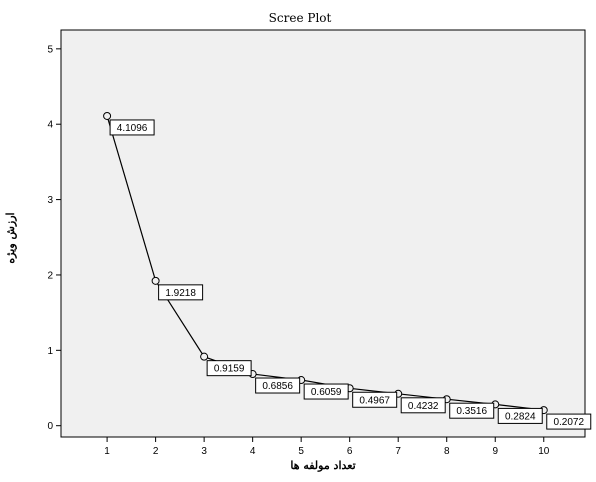 The height and width of the screenshot is (482, 596). I want to click on data-label: 0.6059, so click(326, 392).